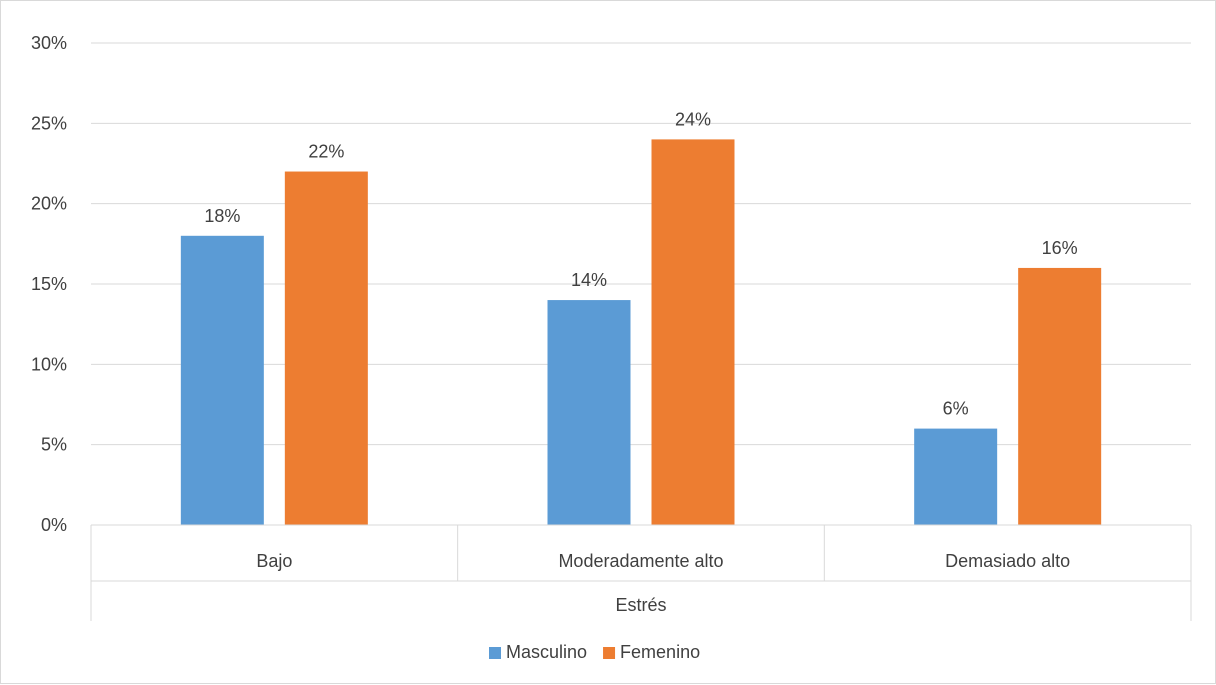  What do you see at coordinates (54, 525) in the screenshot?
I see `y-tick-label: 0%` at bounding box center [54, 525].